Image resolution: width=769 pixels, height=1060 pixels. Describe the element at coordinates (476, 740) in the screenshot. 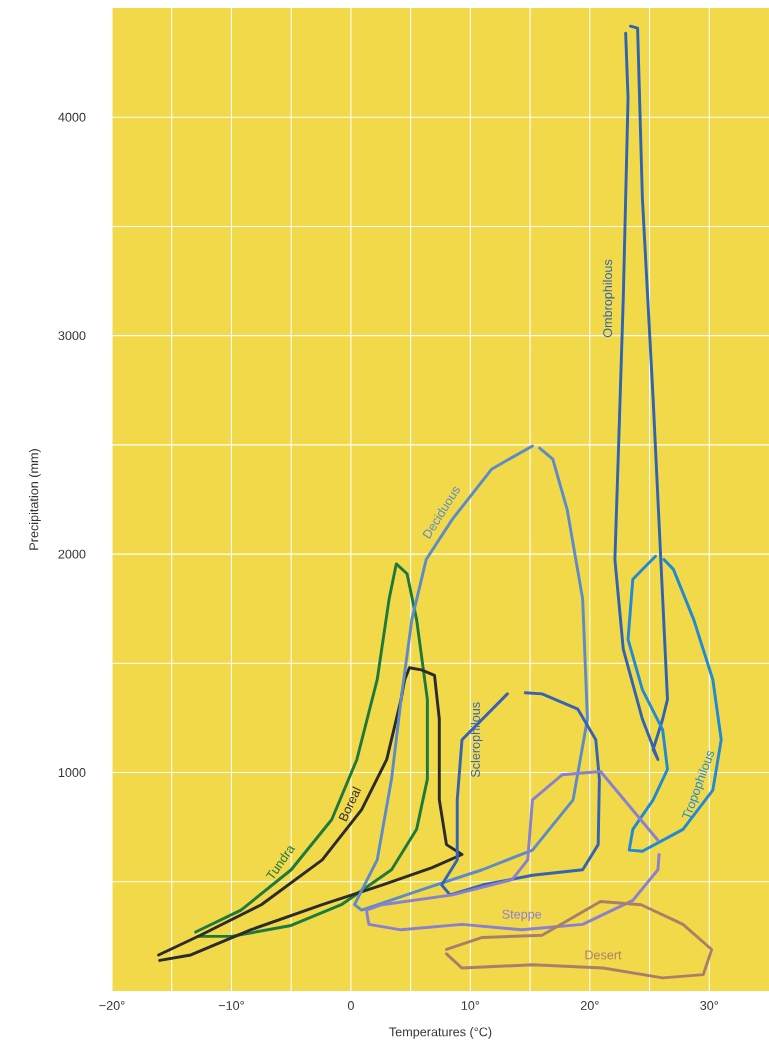

I see `text: Sclerophilous` at that location.